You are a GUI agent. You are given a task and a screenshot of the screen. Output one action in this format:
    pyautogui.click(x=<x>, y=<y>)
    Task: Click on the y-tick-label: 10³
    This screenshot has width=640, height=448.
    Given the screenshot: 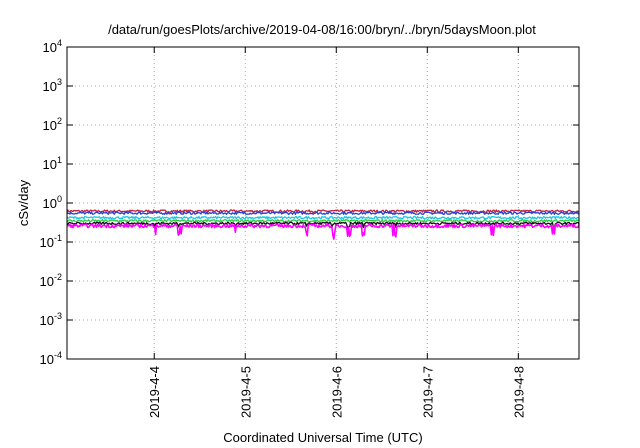 What is the action you would take?
    pyautogui.click(x=52, y=85)
    